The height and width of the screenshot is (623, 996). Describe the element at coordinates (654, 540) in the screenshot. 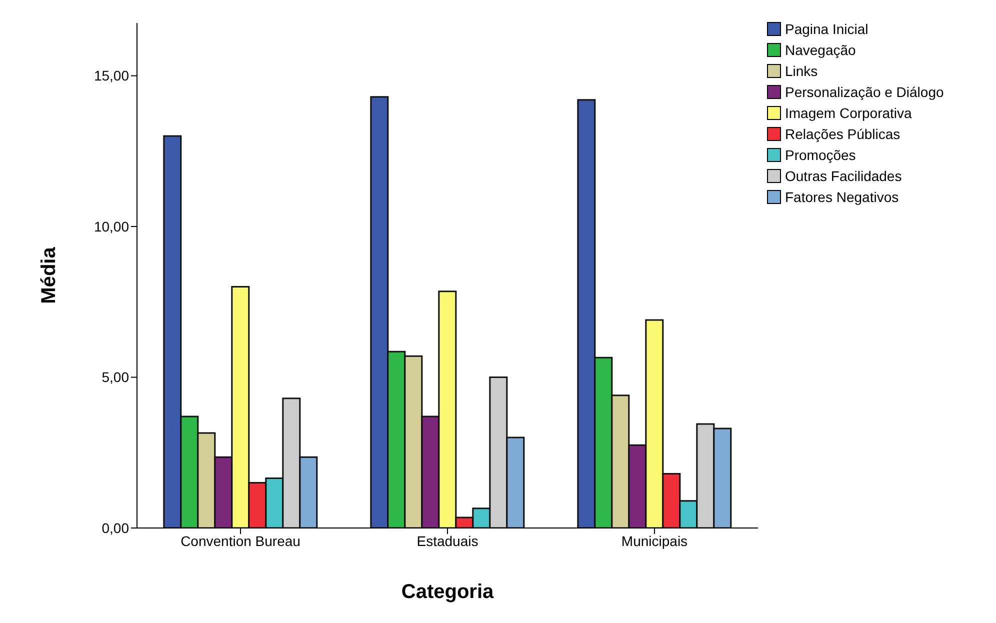

I see `x-tick-label: Municipais` at that location.